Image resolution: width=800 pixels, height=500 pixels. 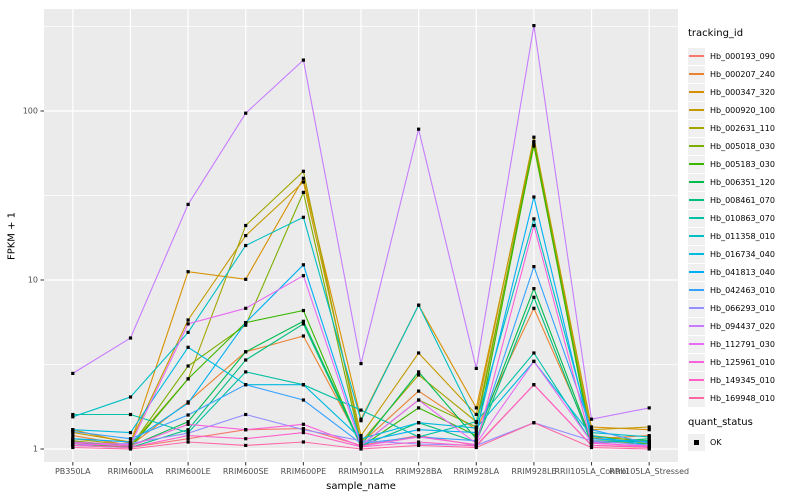 I want to click on legend-entry-label: Hb_011358_010, so click(x=742, y=236).